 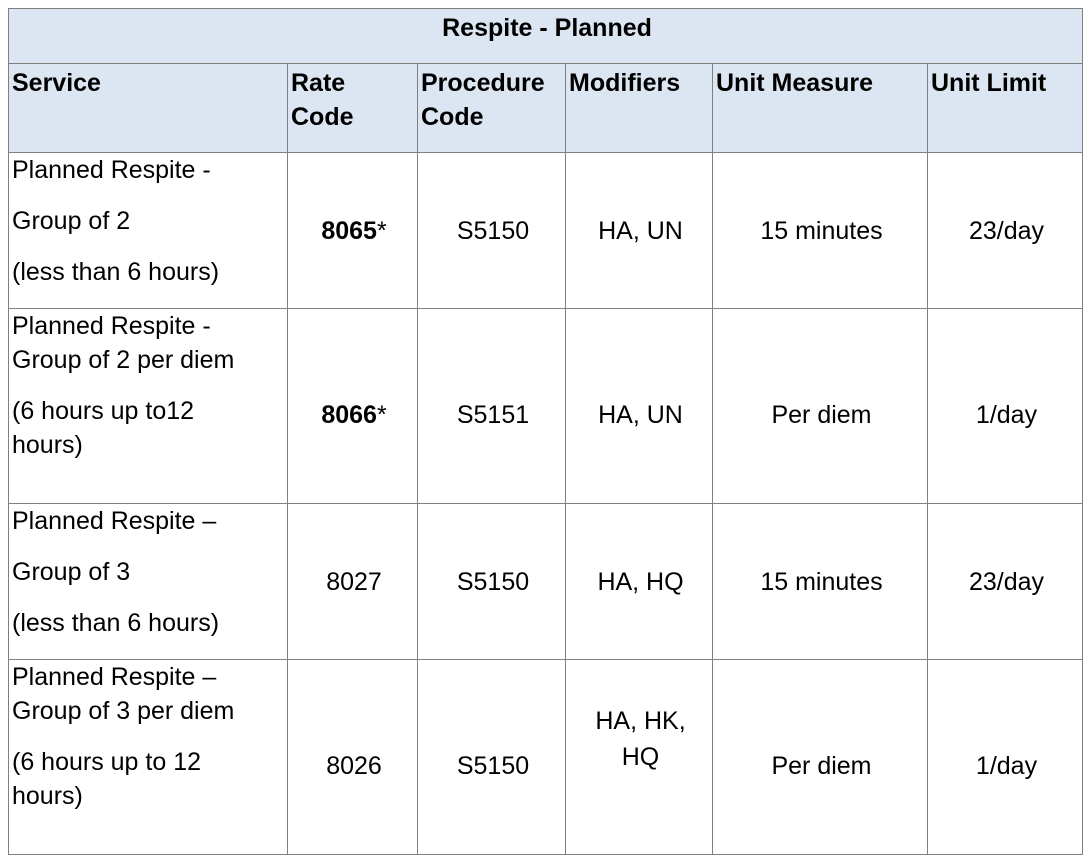 What do you see at coordinates (71, 572) in the screenshot?
I see `service-line: Group of 3` at bounding box center [71, 572].